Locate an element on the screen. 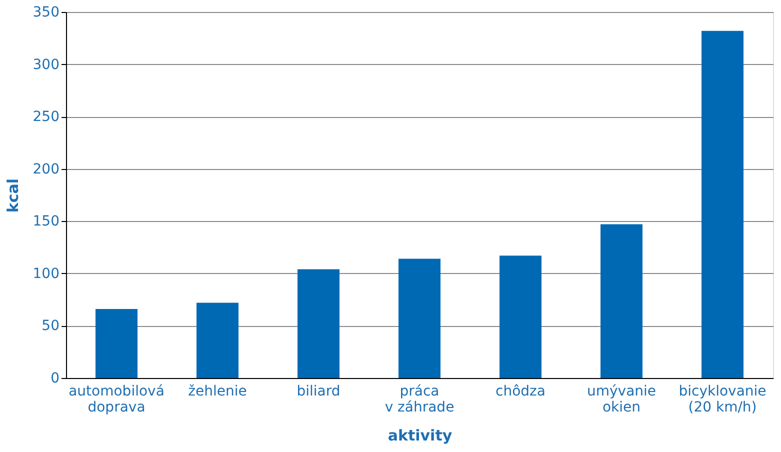 This screenshot has width=781, height=452. x-tick-label: umývanie okien is located at coordinates (621, 400).